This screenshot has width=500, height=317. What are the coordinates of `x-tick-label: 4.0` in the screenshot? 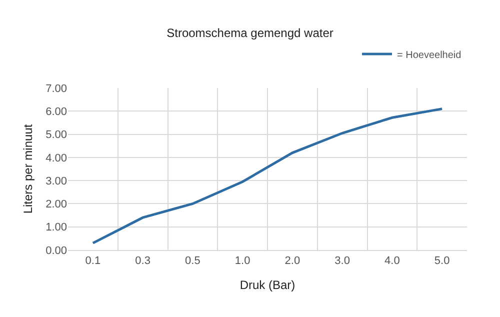 It's located at (392, 261).